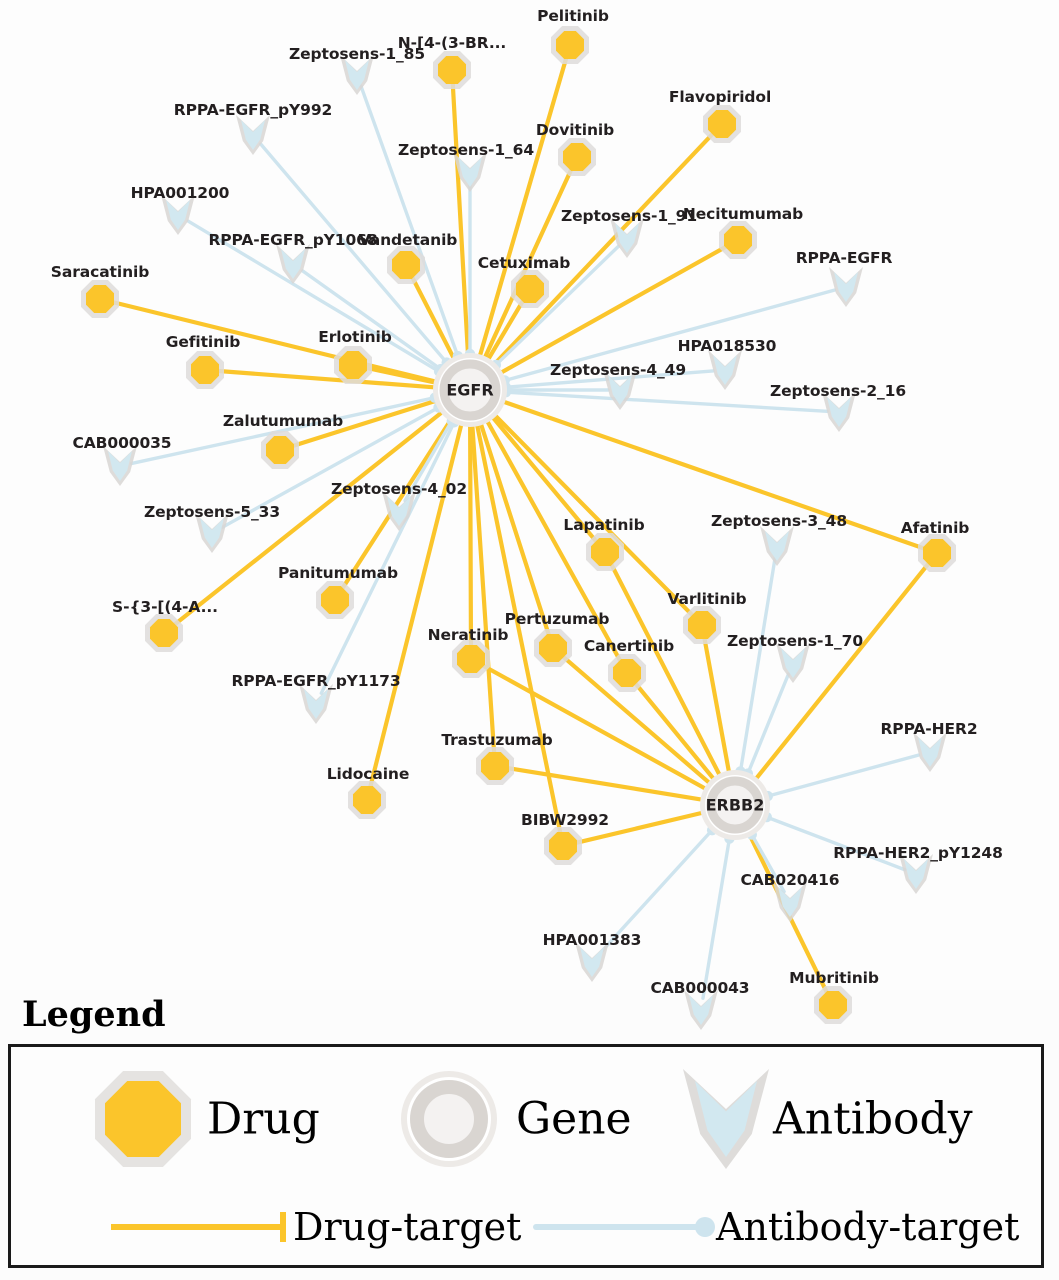  Describe the element at coordinates (143, 1119) in the screenshot. I see `legend-drug-icon` at that location.